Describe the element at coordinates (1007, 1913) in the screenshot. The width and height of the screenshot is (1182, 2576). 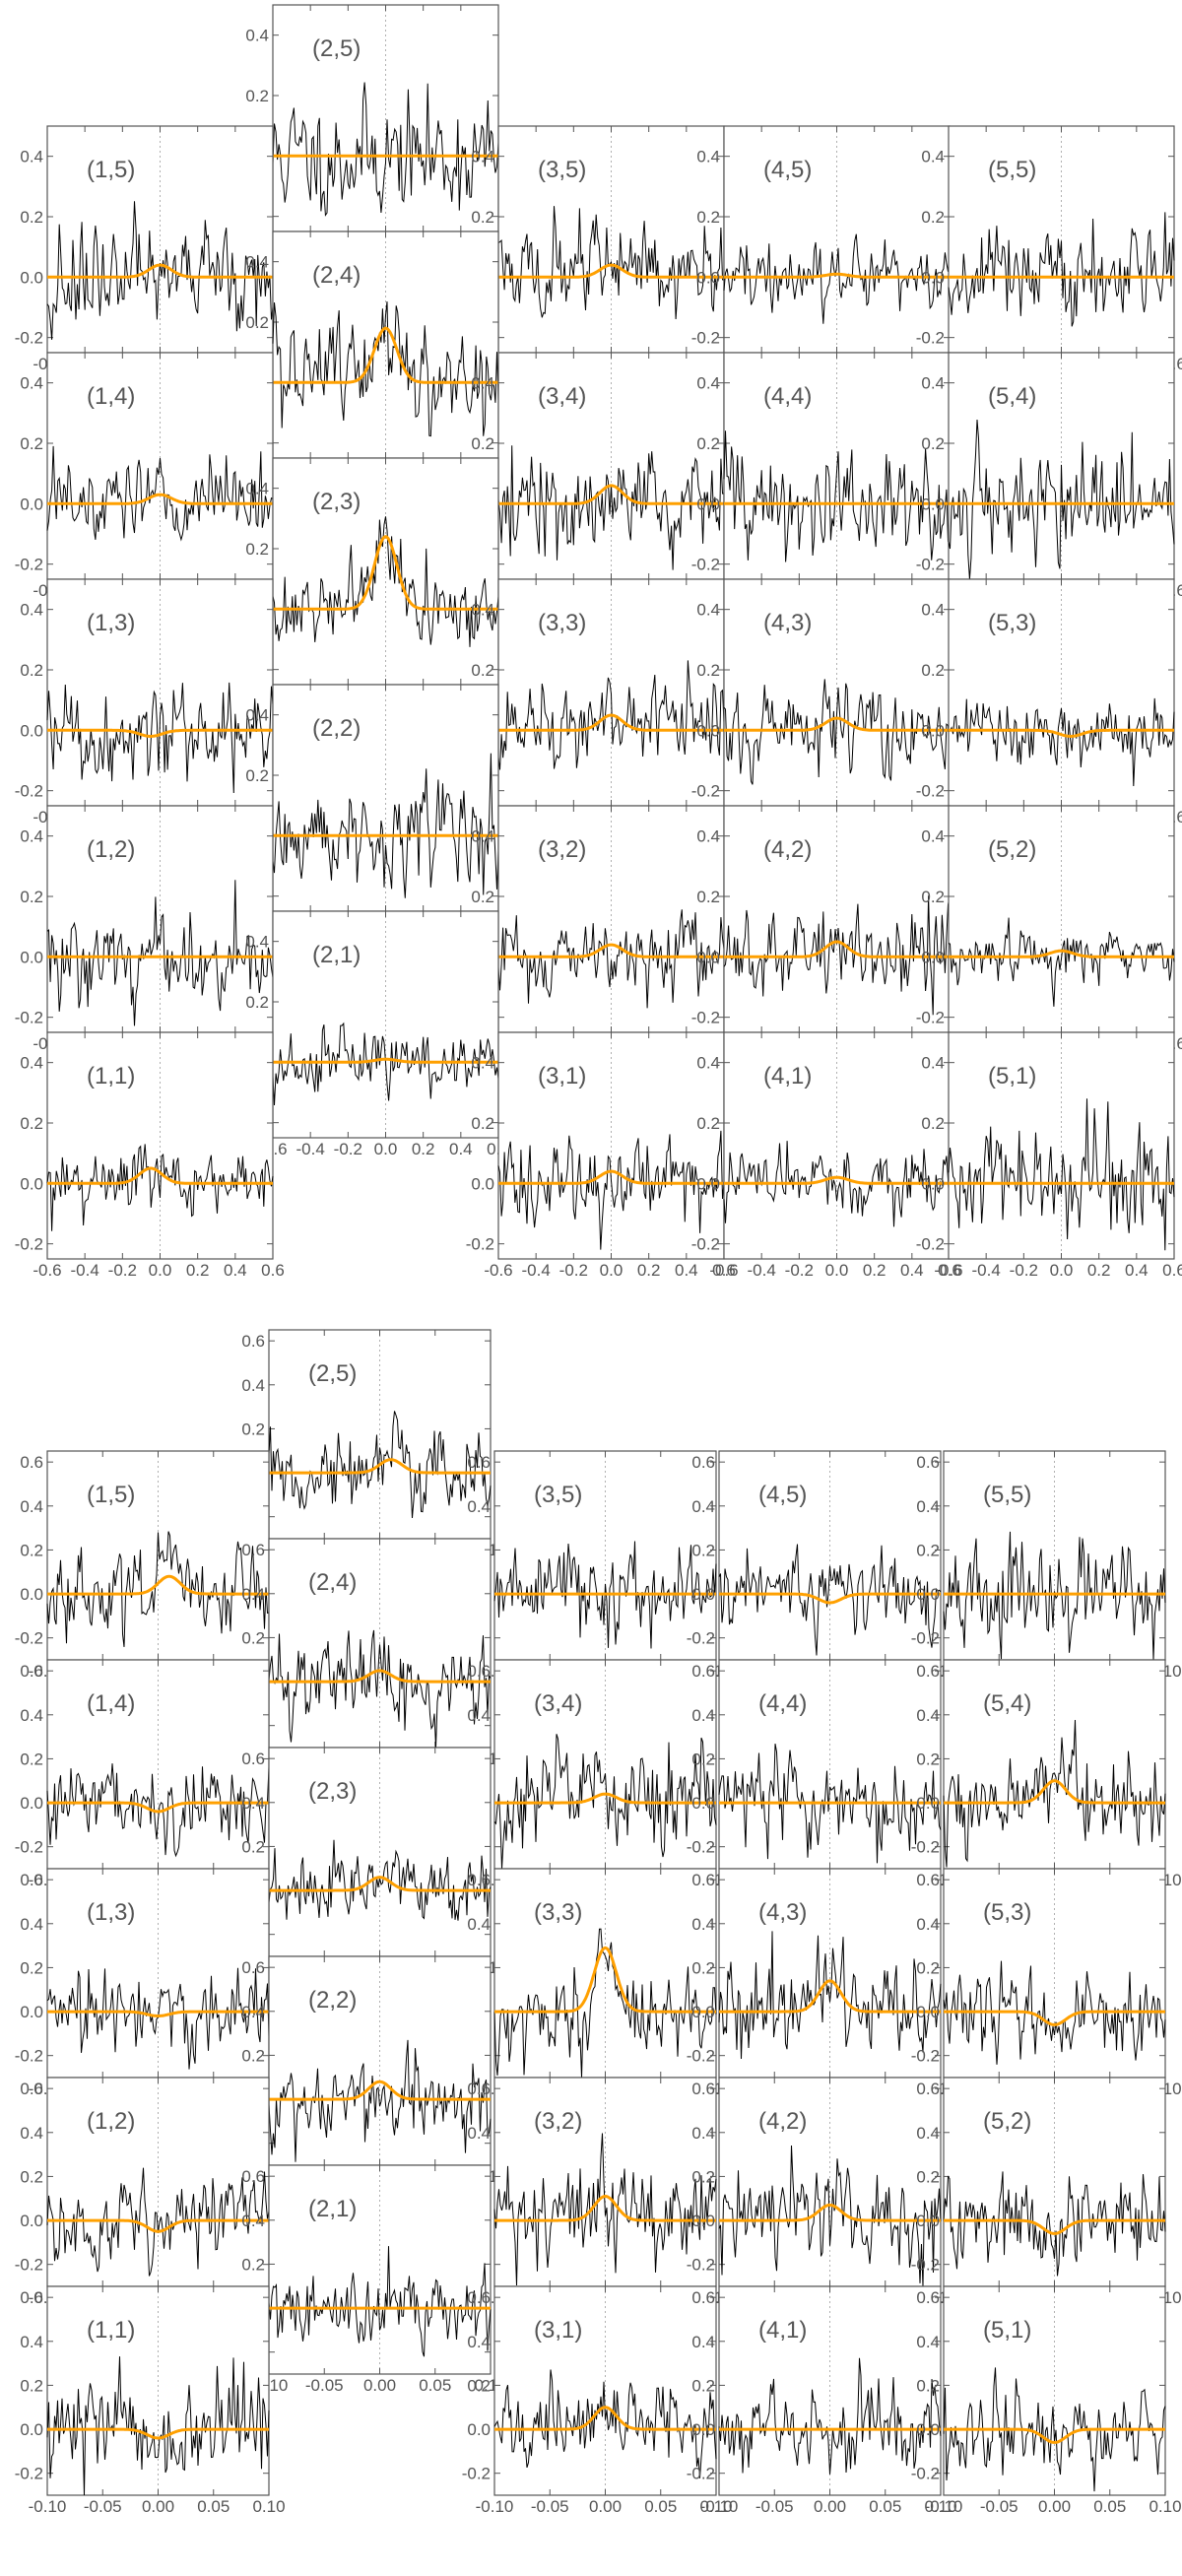
I see `panel-label: (5,3)` at that location.